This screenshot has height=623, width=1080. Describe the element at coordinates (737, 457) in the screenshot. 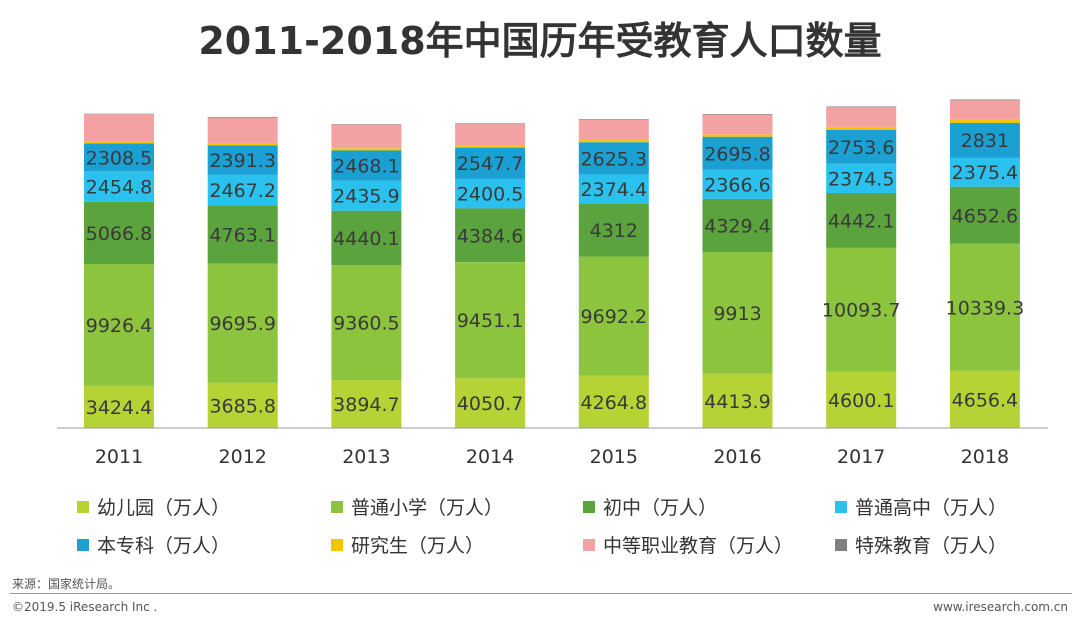

I see `x-tick-label-2016: 2016` at that location.